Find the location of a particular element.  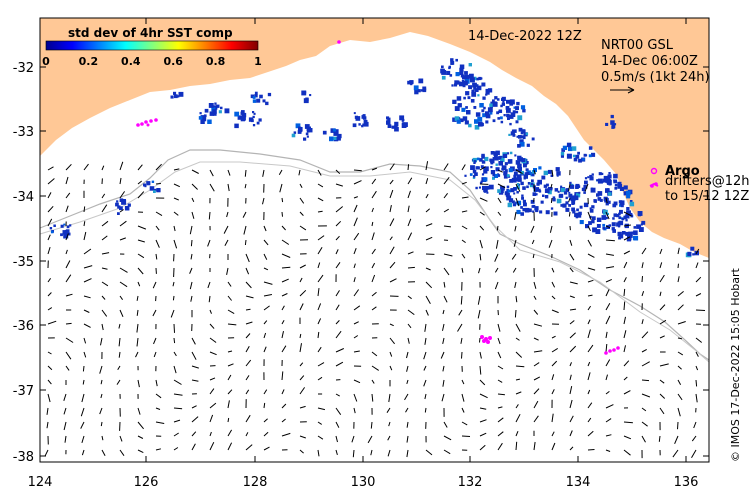

credit-text: © IMOS 17-Dec-2022 15:05 Hobart is located at coordinates (735, 364).